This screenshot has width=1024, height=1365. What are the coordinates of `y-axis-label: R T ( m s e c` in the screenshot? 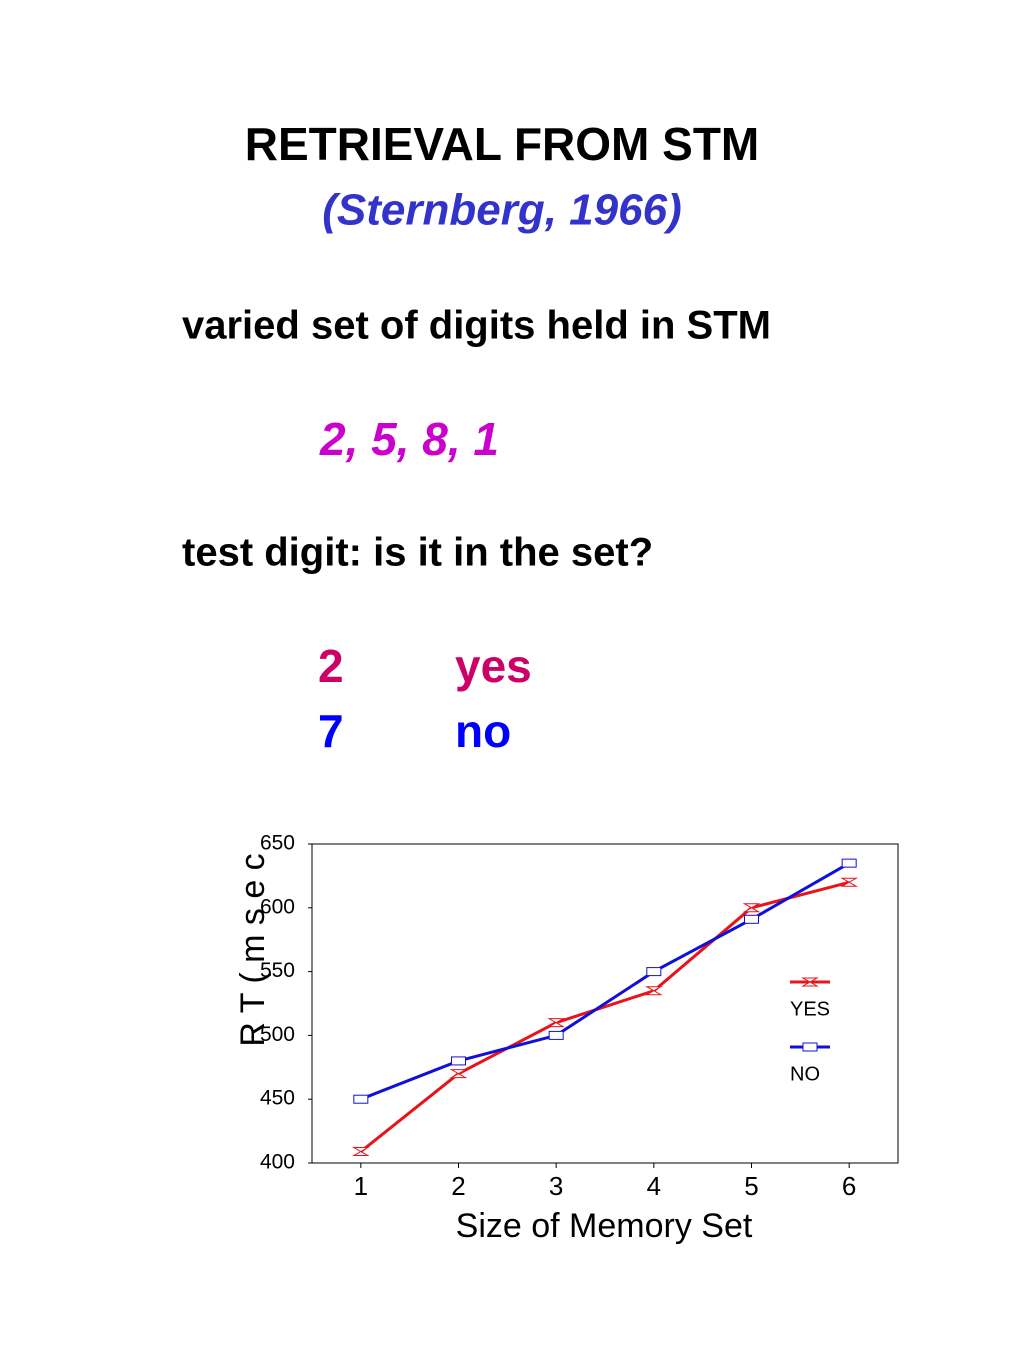 It's located at (253, 949).